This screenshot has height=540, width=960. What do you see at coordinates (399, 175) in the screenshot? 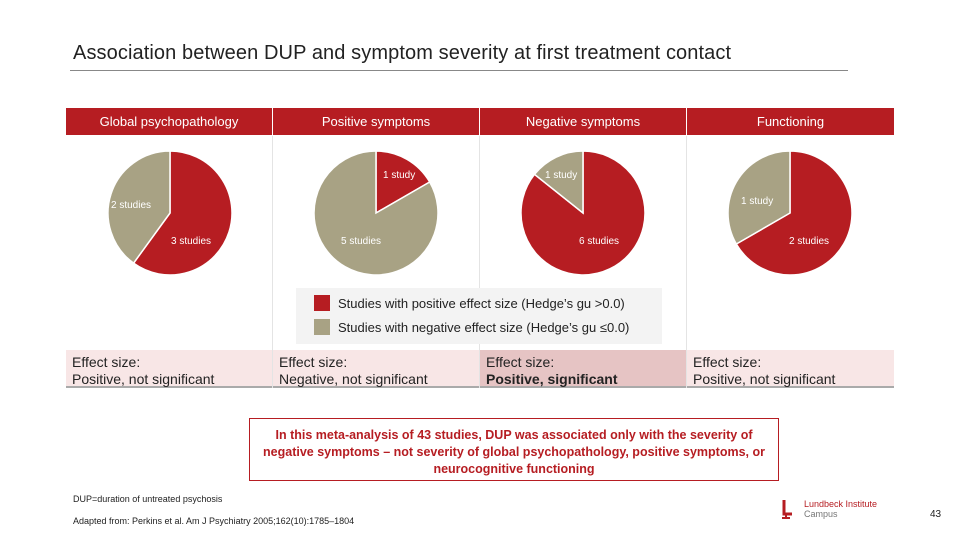
I see `slice-label-positive-positive: 1 study` at bounding box center [399, 175].